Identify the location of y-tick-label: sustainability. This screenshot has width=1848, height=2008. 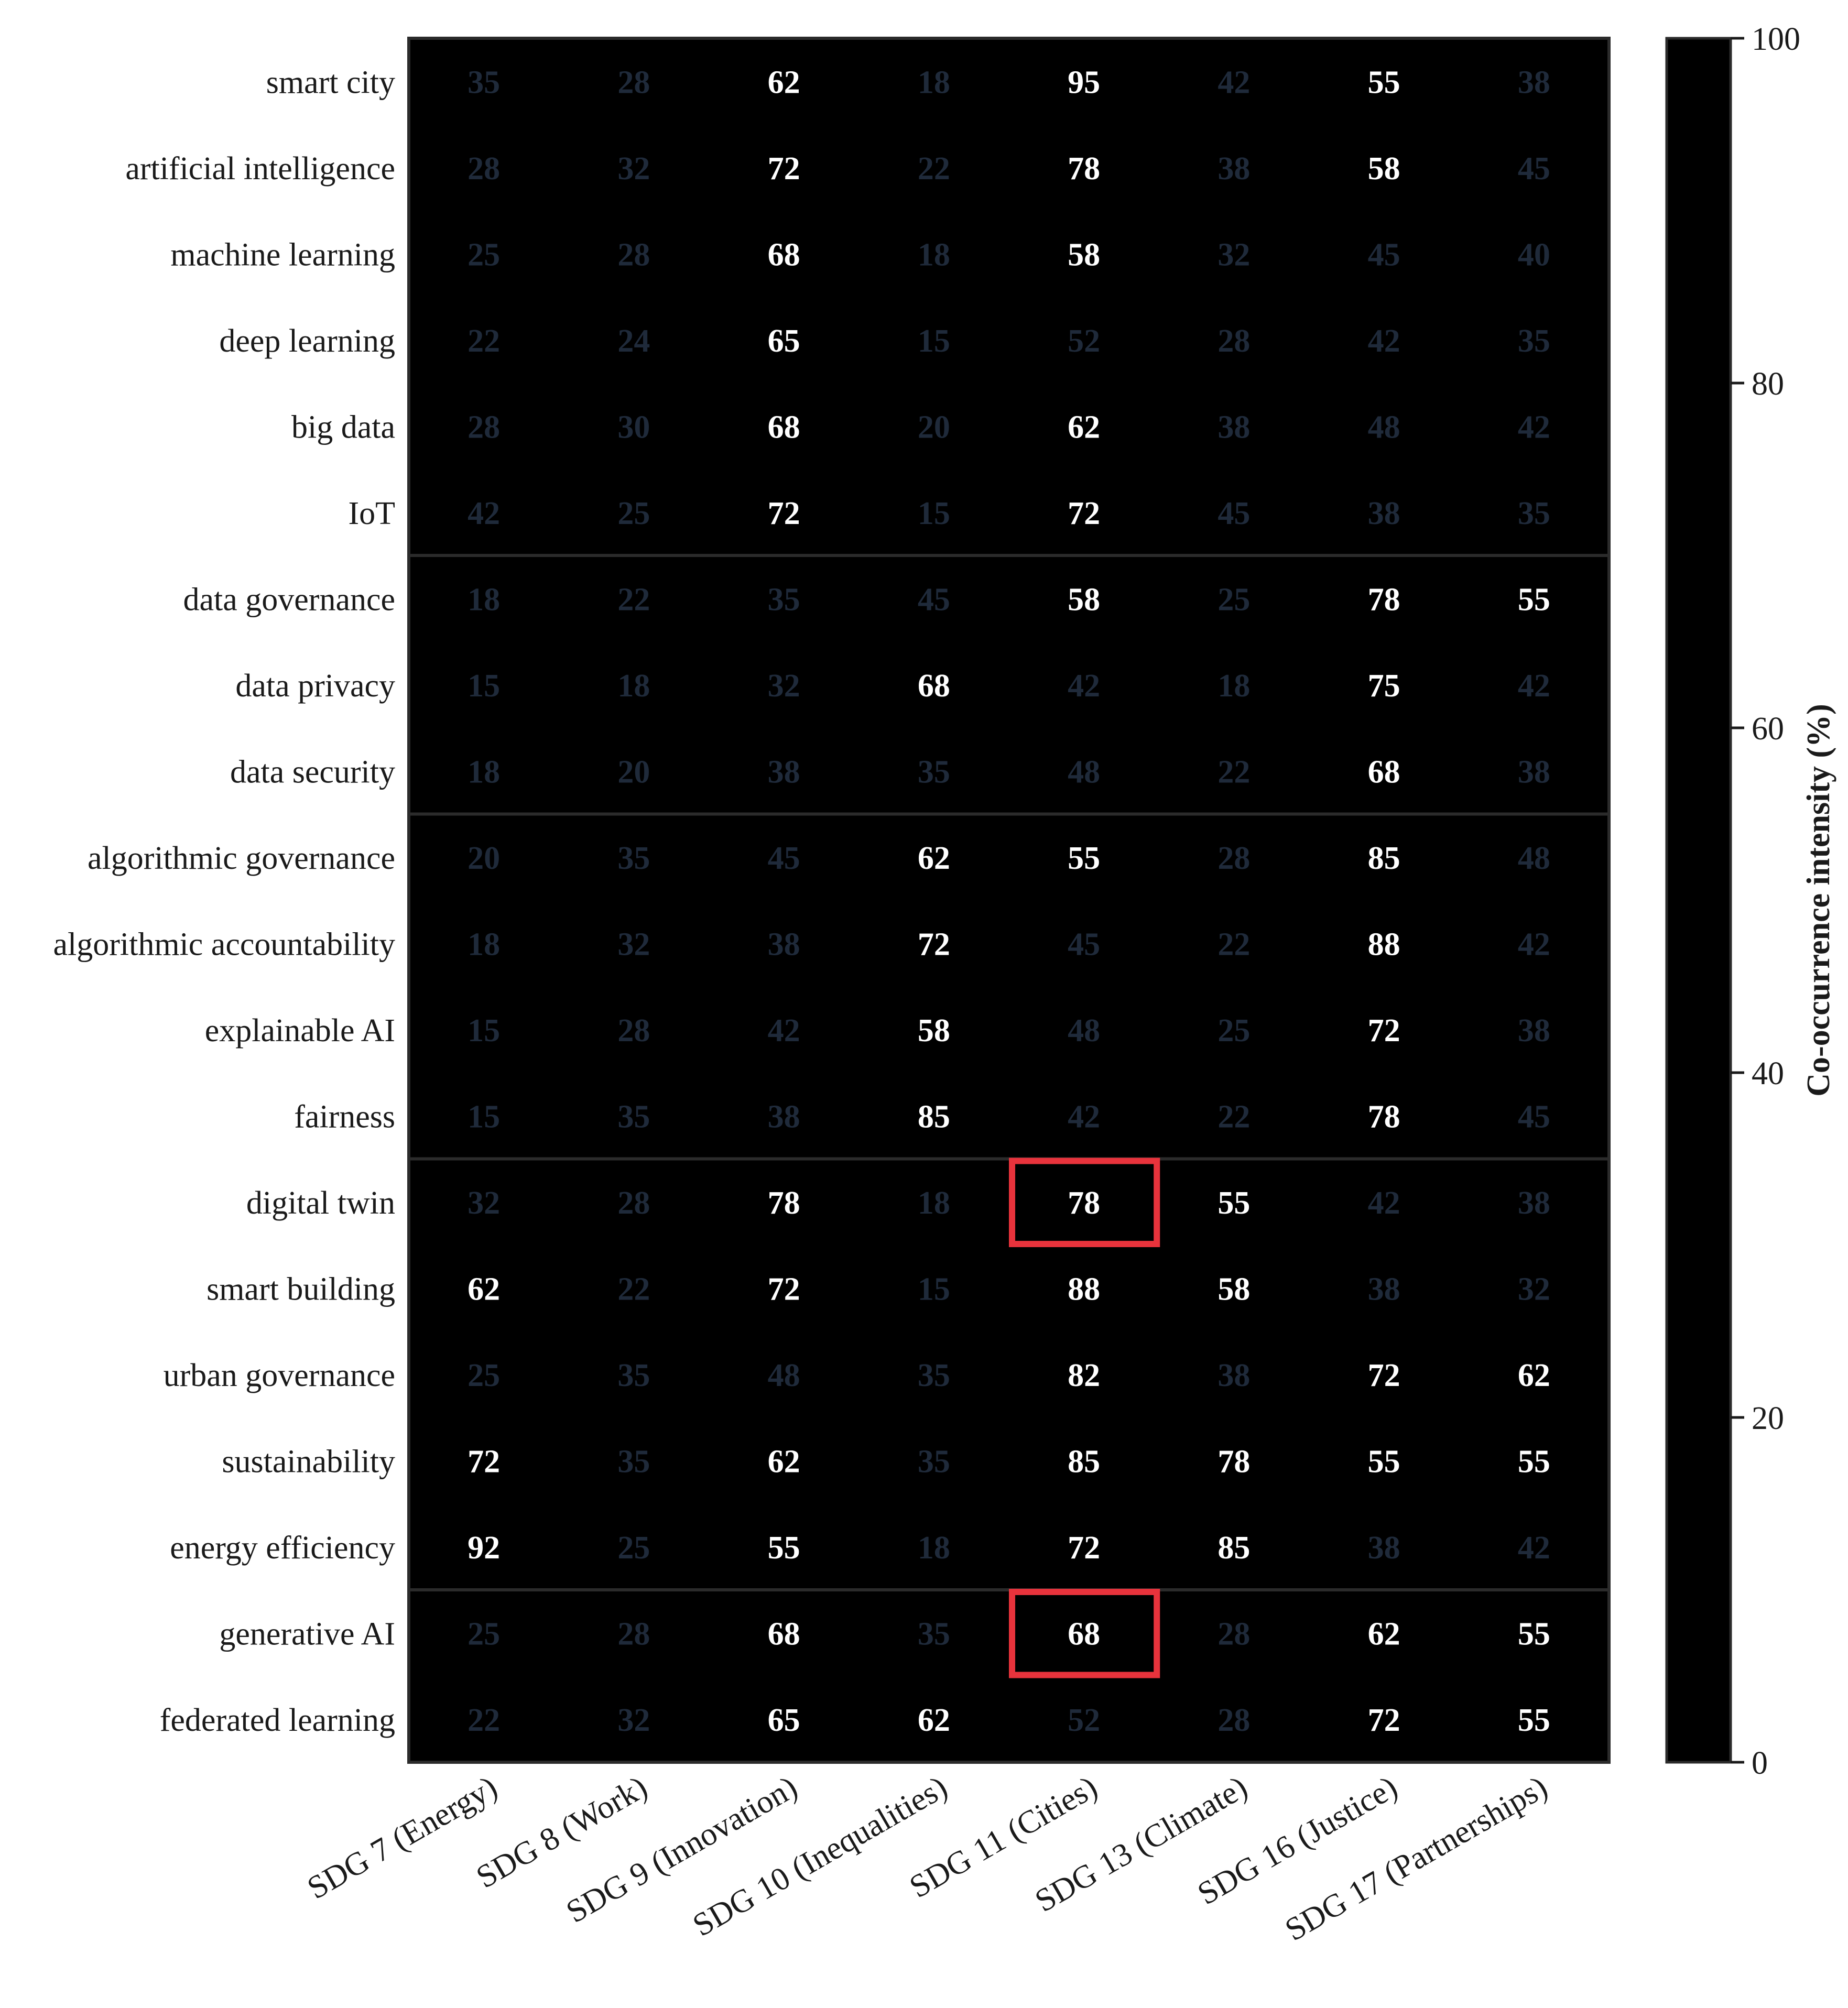
(308, 1462).